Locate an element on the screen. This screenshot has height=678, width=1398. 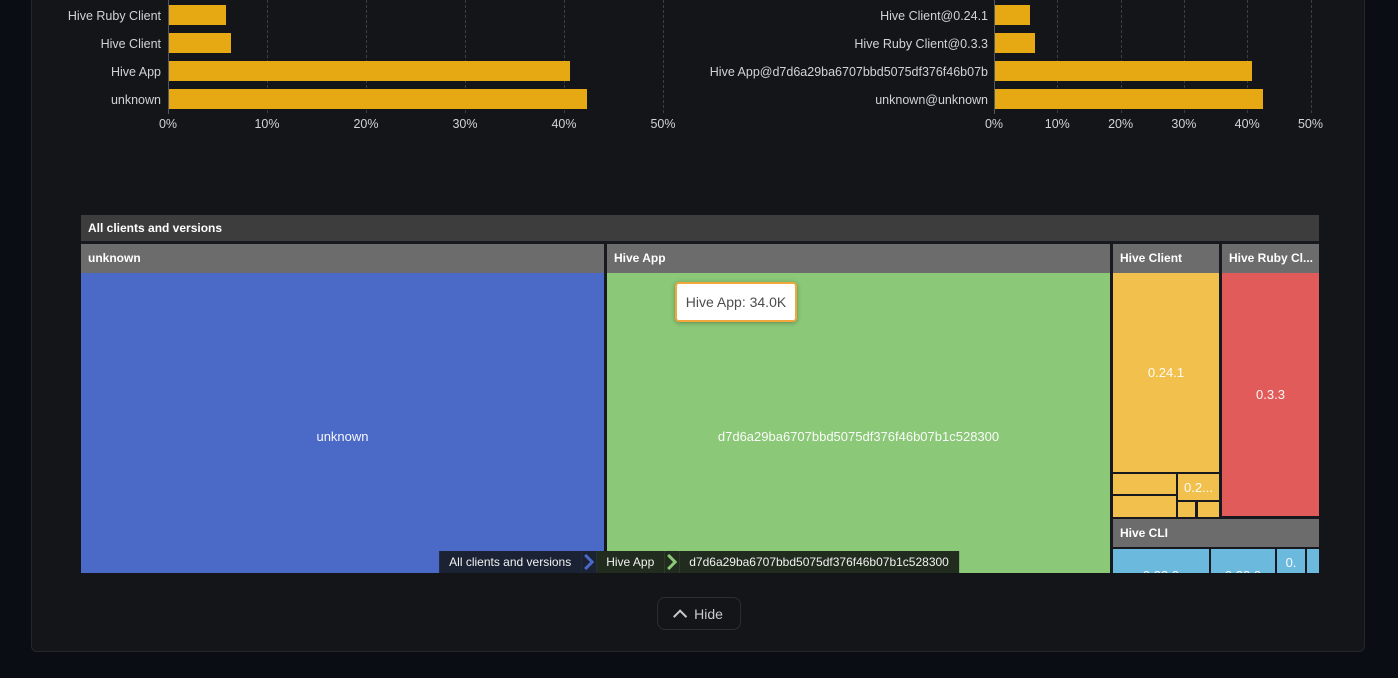
treemap-cell-label: 0.3.3 is located at coordinates (1270, 394).